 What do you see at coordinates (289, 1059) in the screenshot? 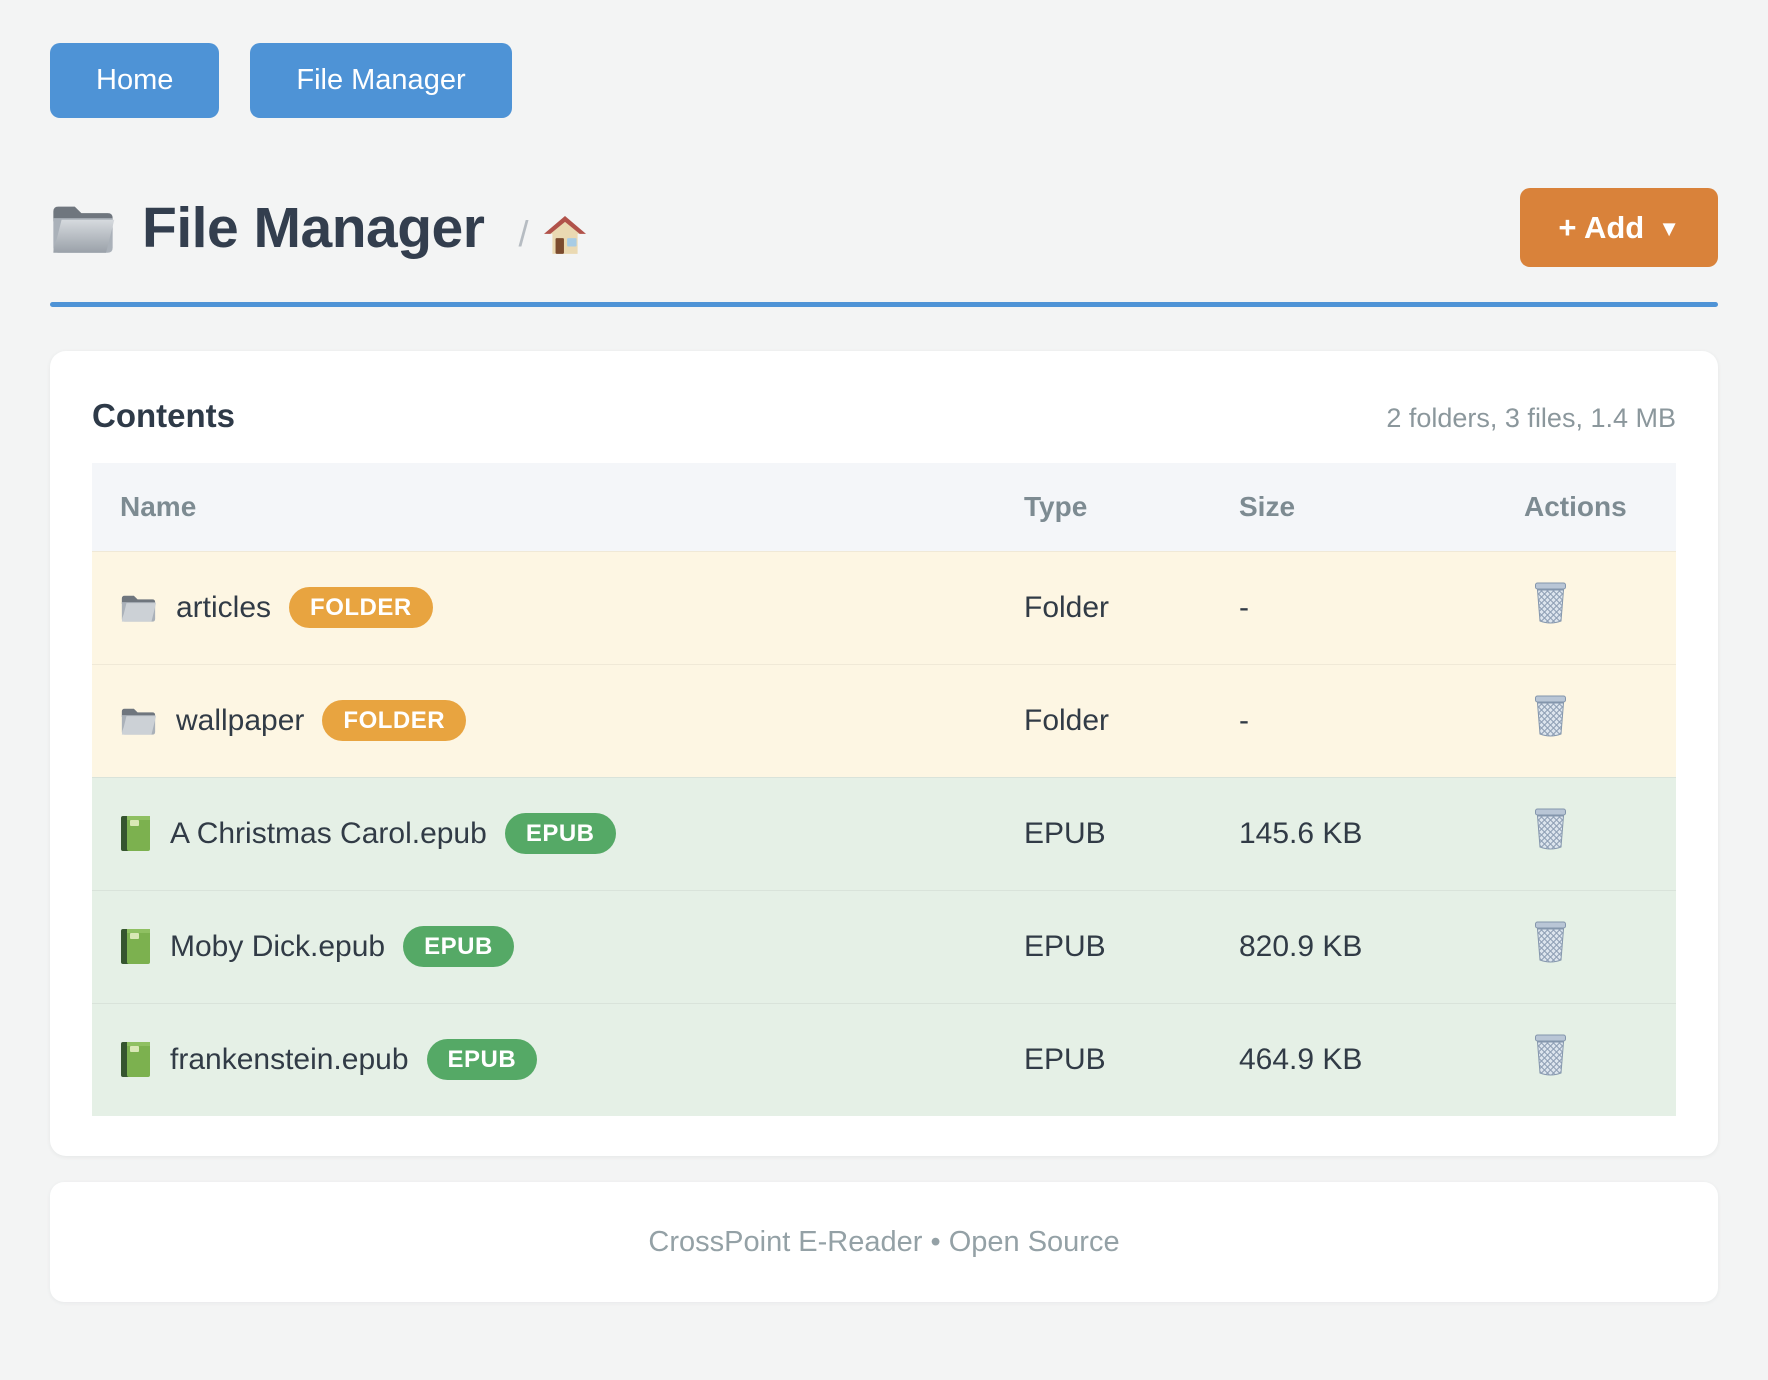
I see `file-name: frankenstein.epub` at bounding box center [289, 1059].